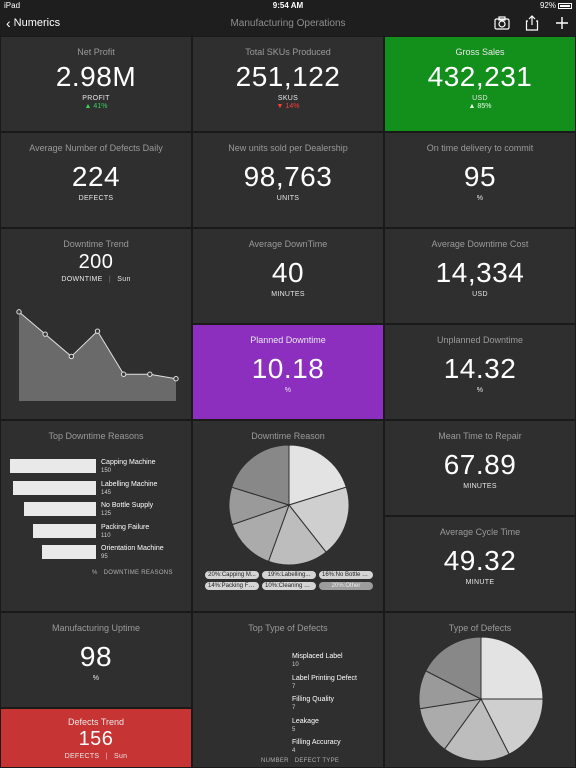  I want to click on share-icon, so click(532, 23).